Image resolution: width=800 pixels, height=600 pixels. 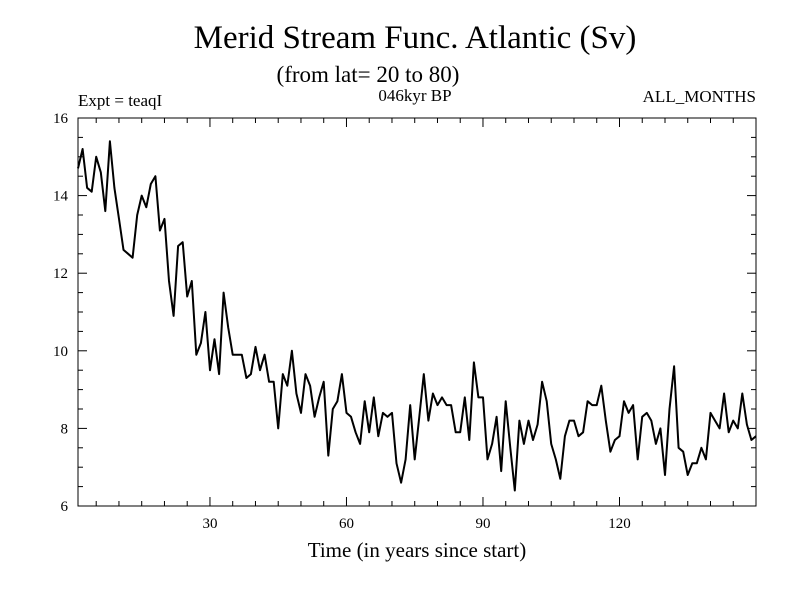 What do you see at coordinates (60, 352) in the screenshot?
I see `y-tick-label: 10` at bounding box center [60, 352].